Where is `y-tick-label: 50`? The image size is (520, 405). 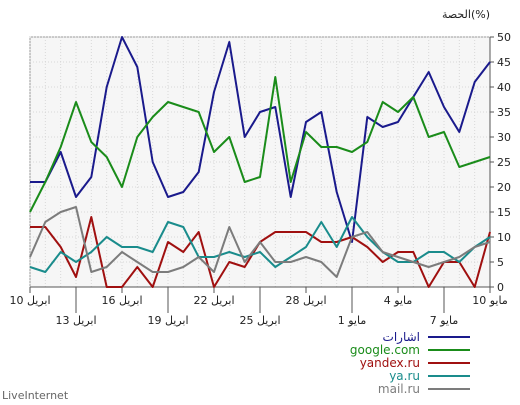
y-tick-label: 50 is located at coordinates (504, 37).